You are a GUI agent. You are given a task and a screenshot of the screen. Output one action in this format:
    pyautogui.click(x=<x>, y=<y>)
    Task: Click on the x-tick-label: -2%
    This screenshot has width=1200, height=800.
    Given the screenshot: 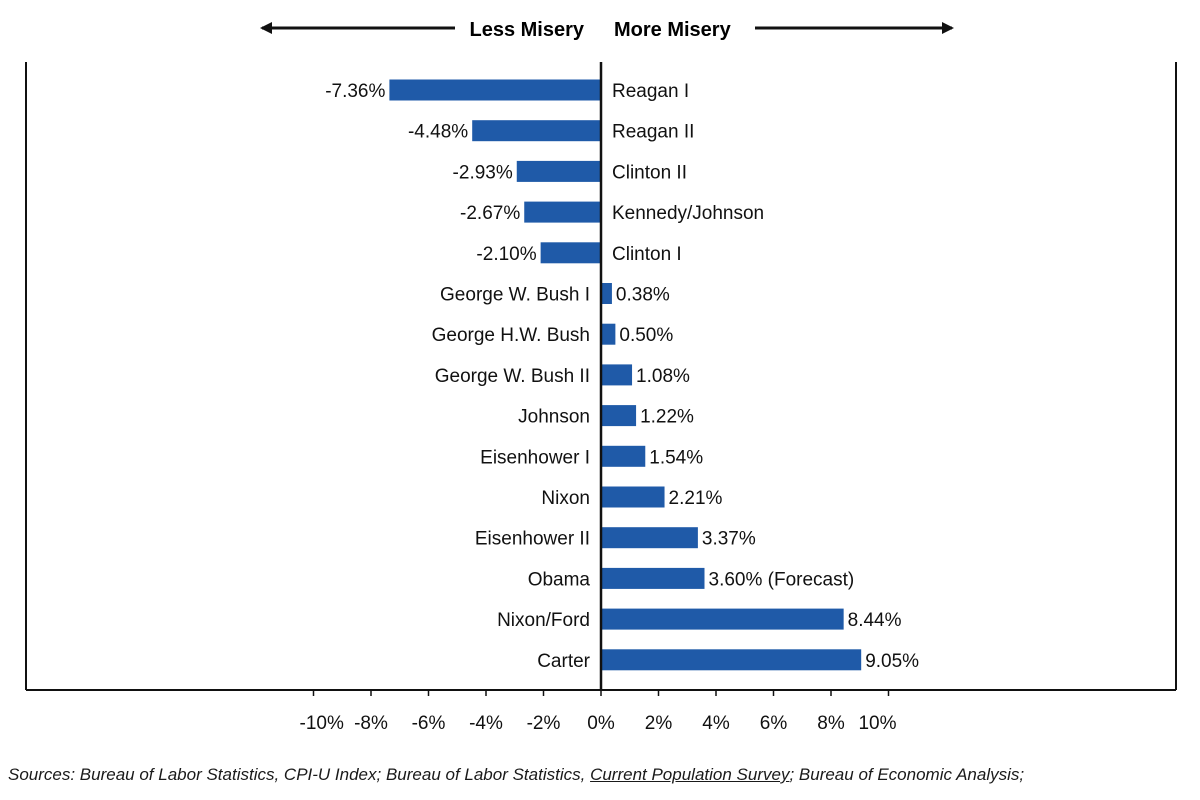 What is the action you would take?
    pyautogui.click(x=544, y=723)
    